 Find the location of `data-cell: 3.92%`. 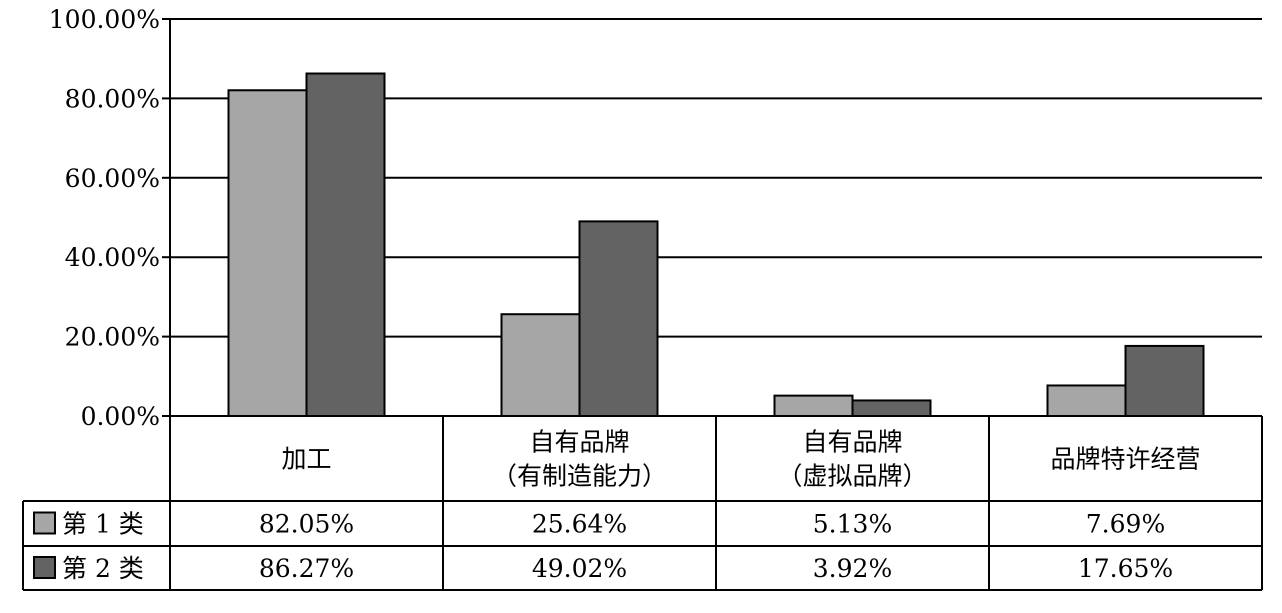

data-cell: 3.92% is located at coordinates (852, 568).